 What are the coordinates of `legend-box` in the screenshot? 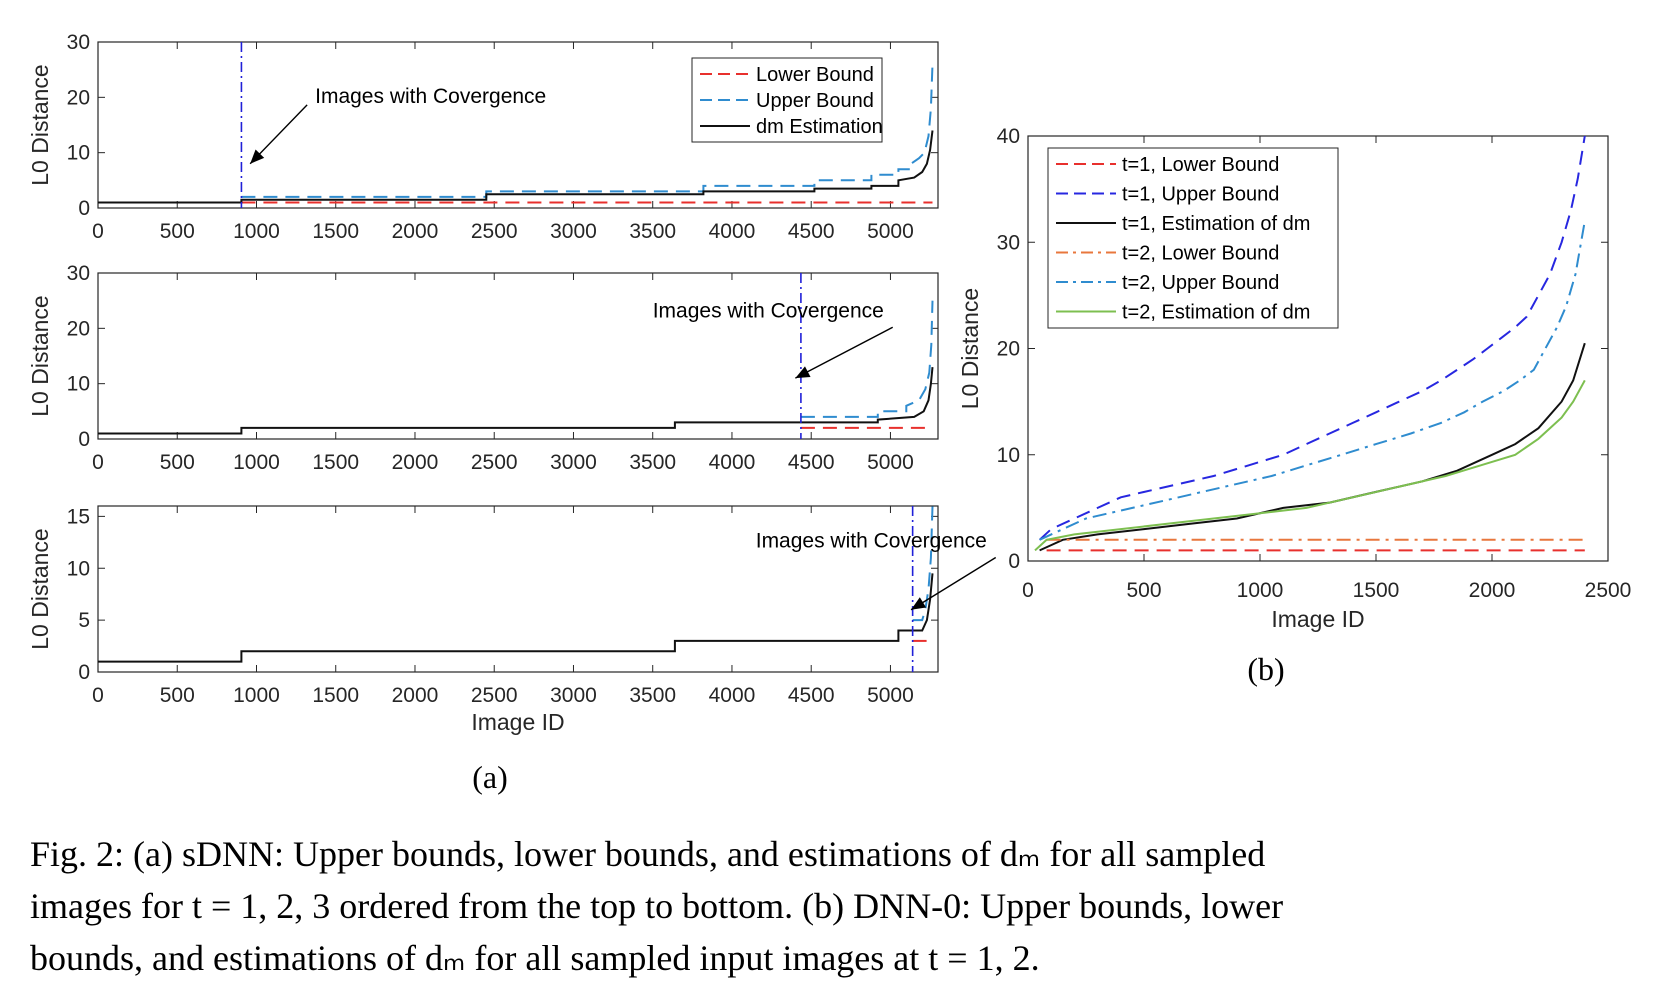 It's located at (1193, 238).